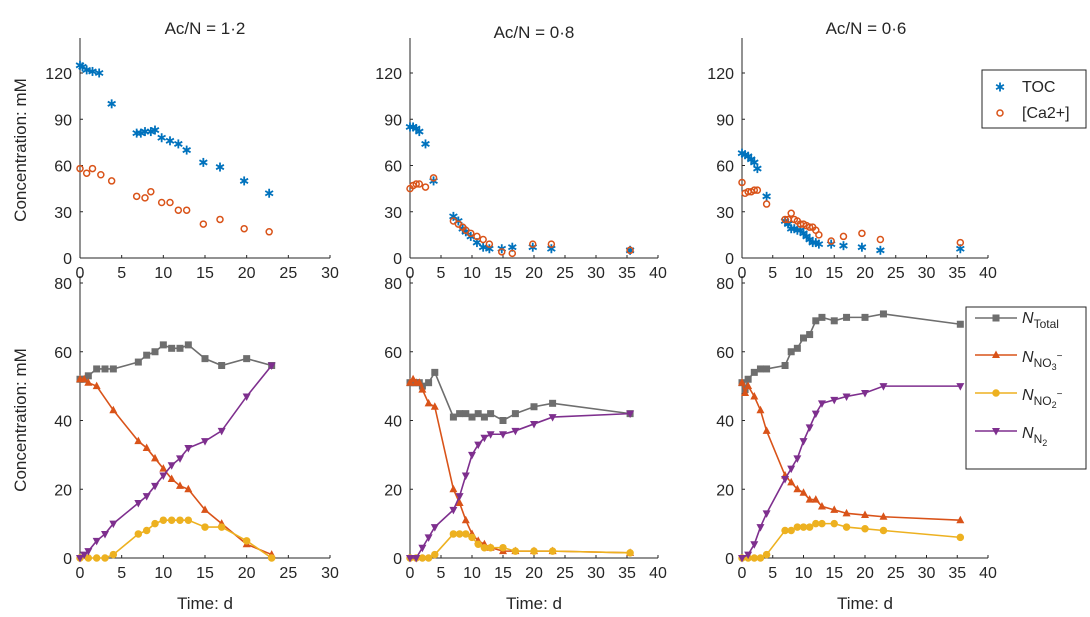  What do you see at coordinates (996, 375) in the screenshot?
I see `legend-bottom-markers` at bounding box center [996, 375].